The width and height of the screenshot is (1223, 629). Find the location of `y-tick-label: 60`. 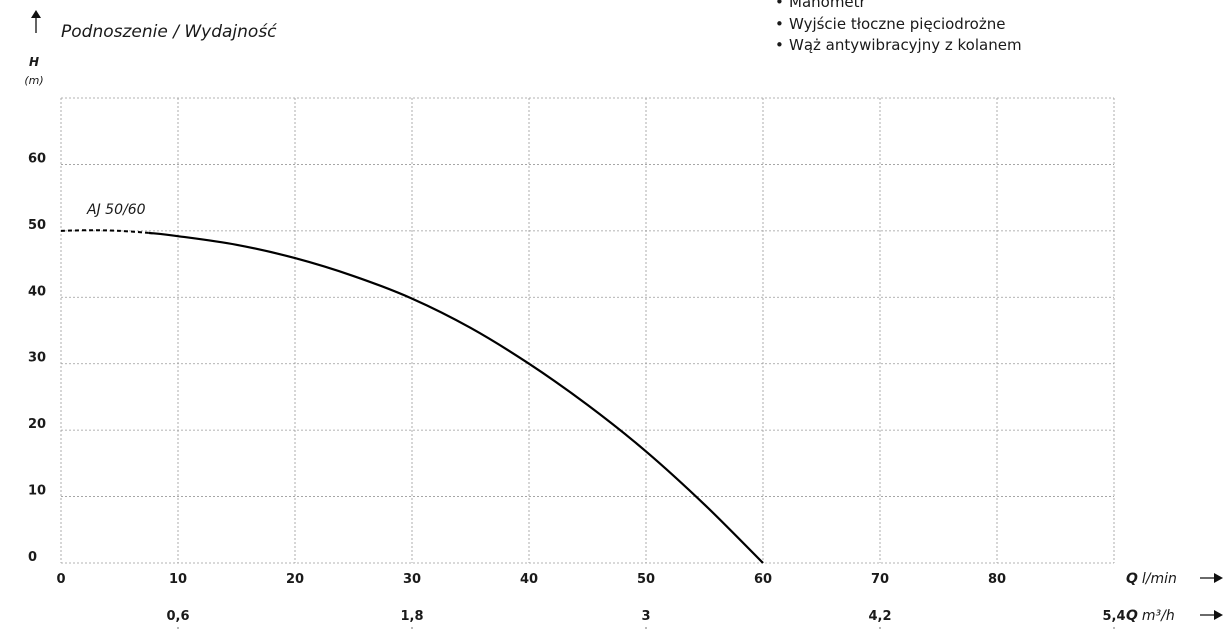

y-tick-label: 60 is located at coordinates (37, 158).